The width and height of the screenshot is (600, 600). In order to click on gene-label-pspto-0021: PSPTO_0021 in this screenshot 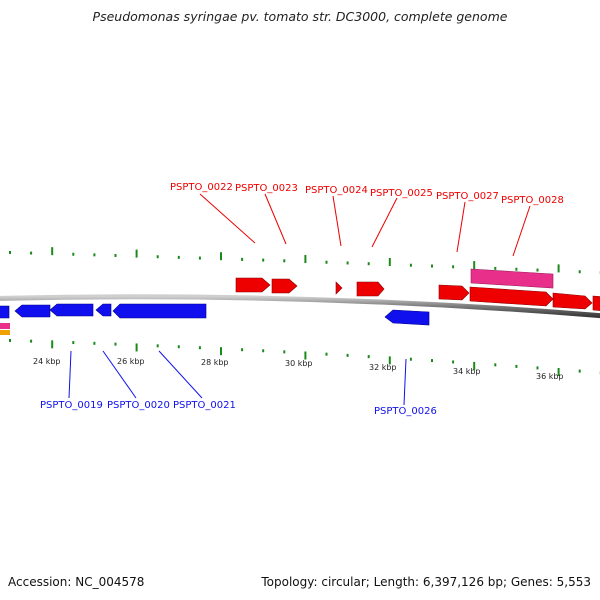, I will do `click(204, 405)`.